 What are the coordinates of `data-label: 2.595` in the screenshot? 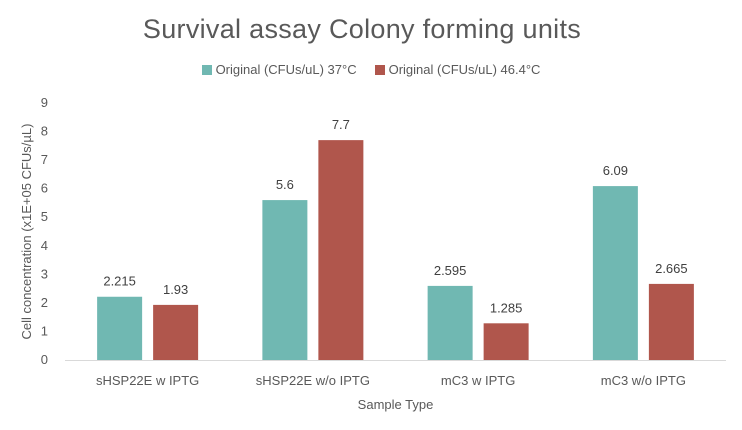 It's located at (450, 270).